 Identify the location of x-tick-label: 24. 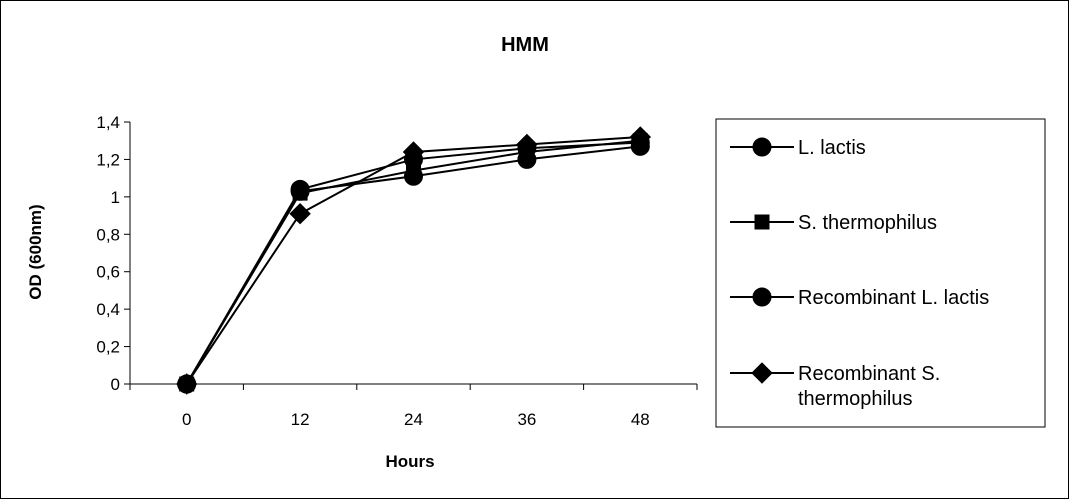
(413, 419).